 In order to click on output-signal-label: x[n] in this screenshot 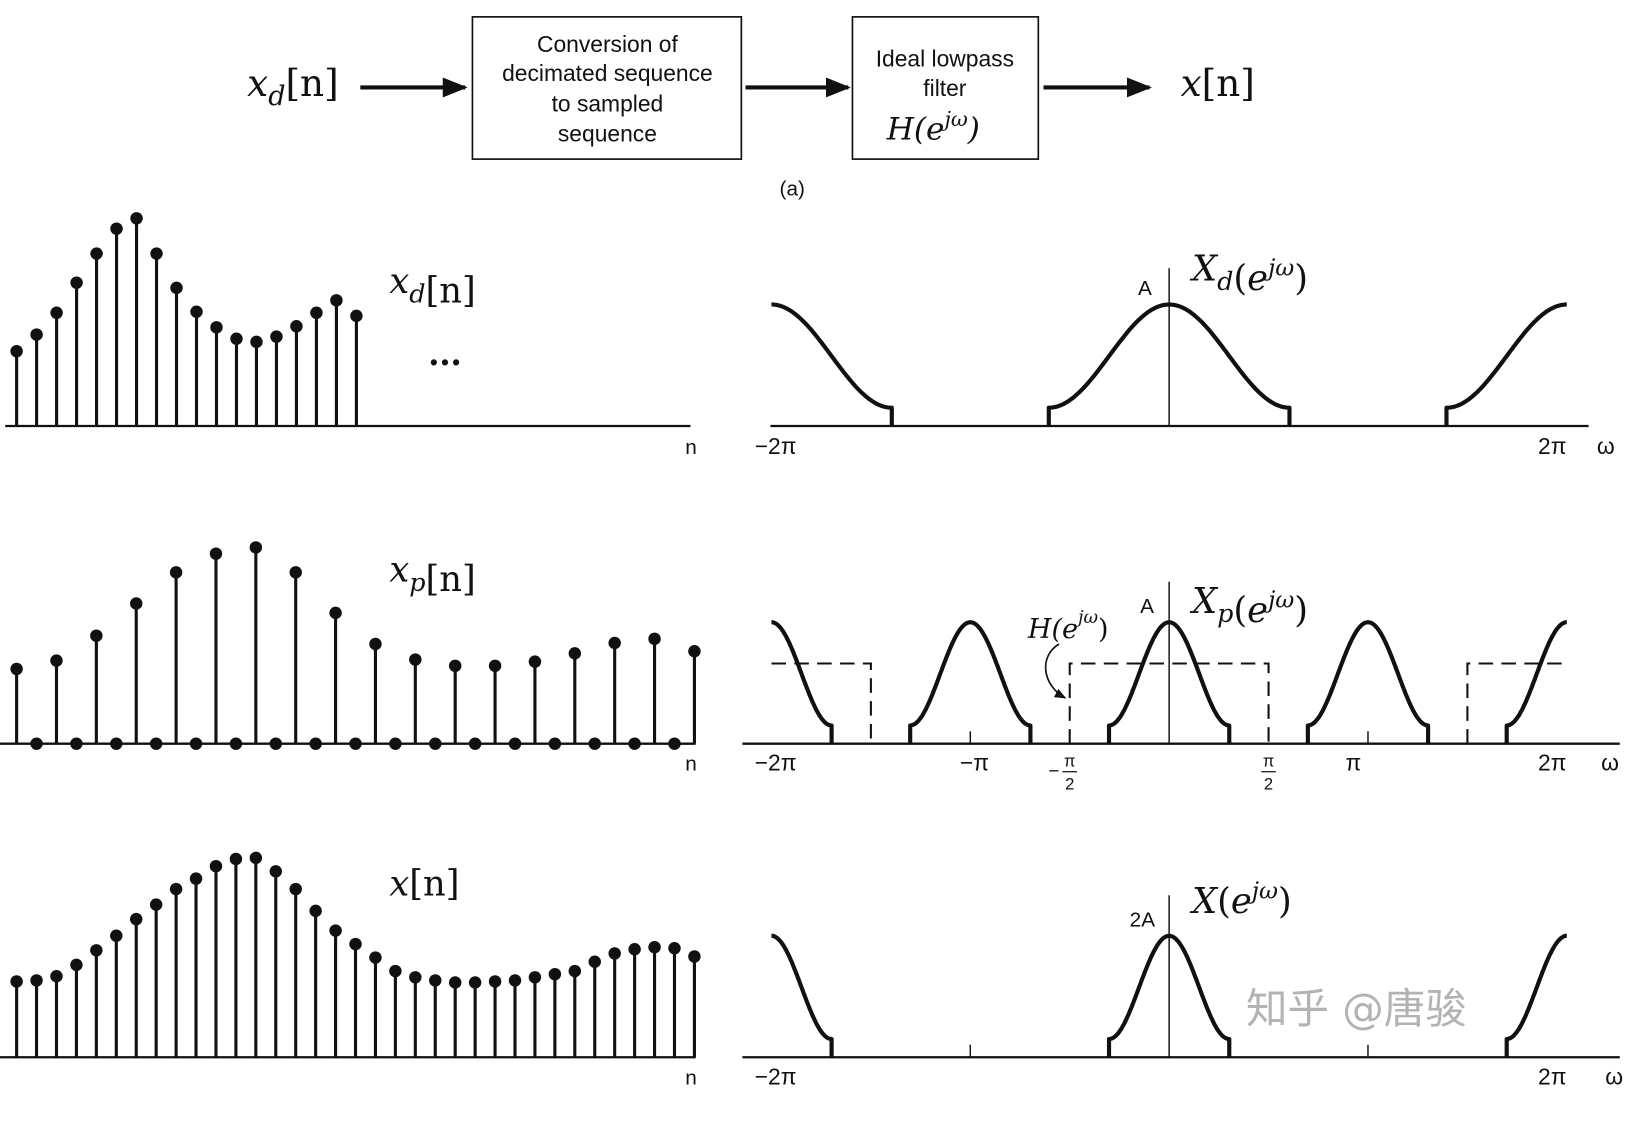, I will do `click(1218, 83)`.